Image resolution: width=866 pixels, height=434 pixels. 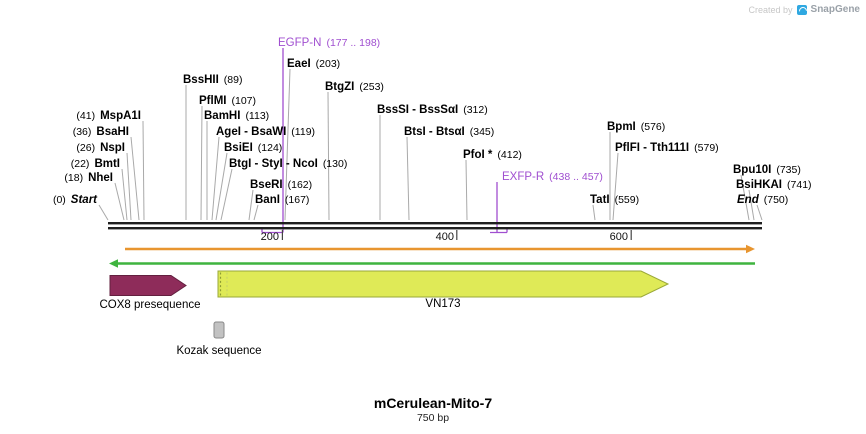 What do you see at coordinates (282, 200) in the screenshot?
I see `site-label-bani: BanI (167)` at bounding box center [282, 200].